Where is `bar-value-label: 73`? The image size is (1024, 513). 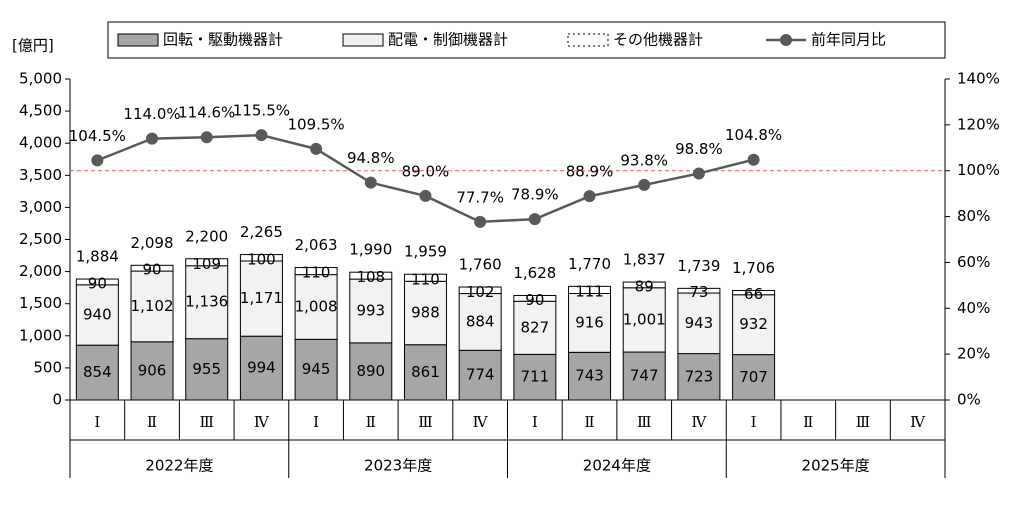 bar-value-label: 73 is located at coordinates (698, 292).